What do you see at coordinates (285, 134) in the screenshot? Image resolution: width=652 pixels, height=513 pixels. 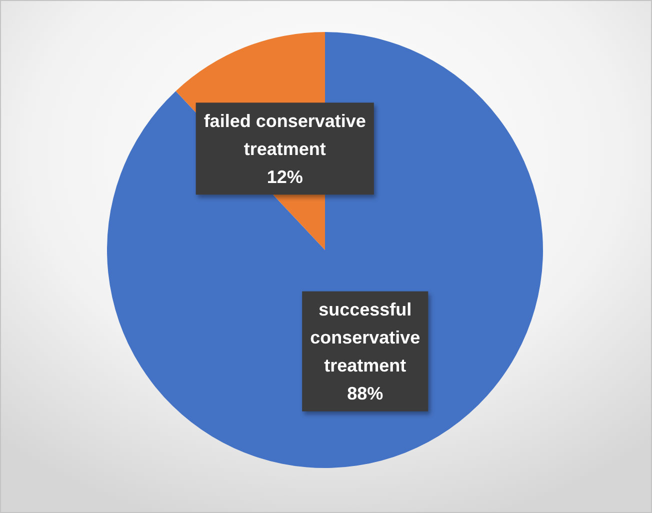 I see `slice-label: failed conservative treatment` at bounding box center [285, 134].